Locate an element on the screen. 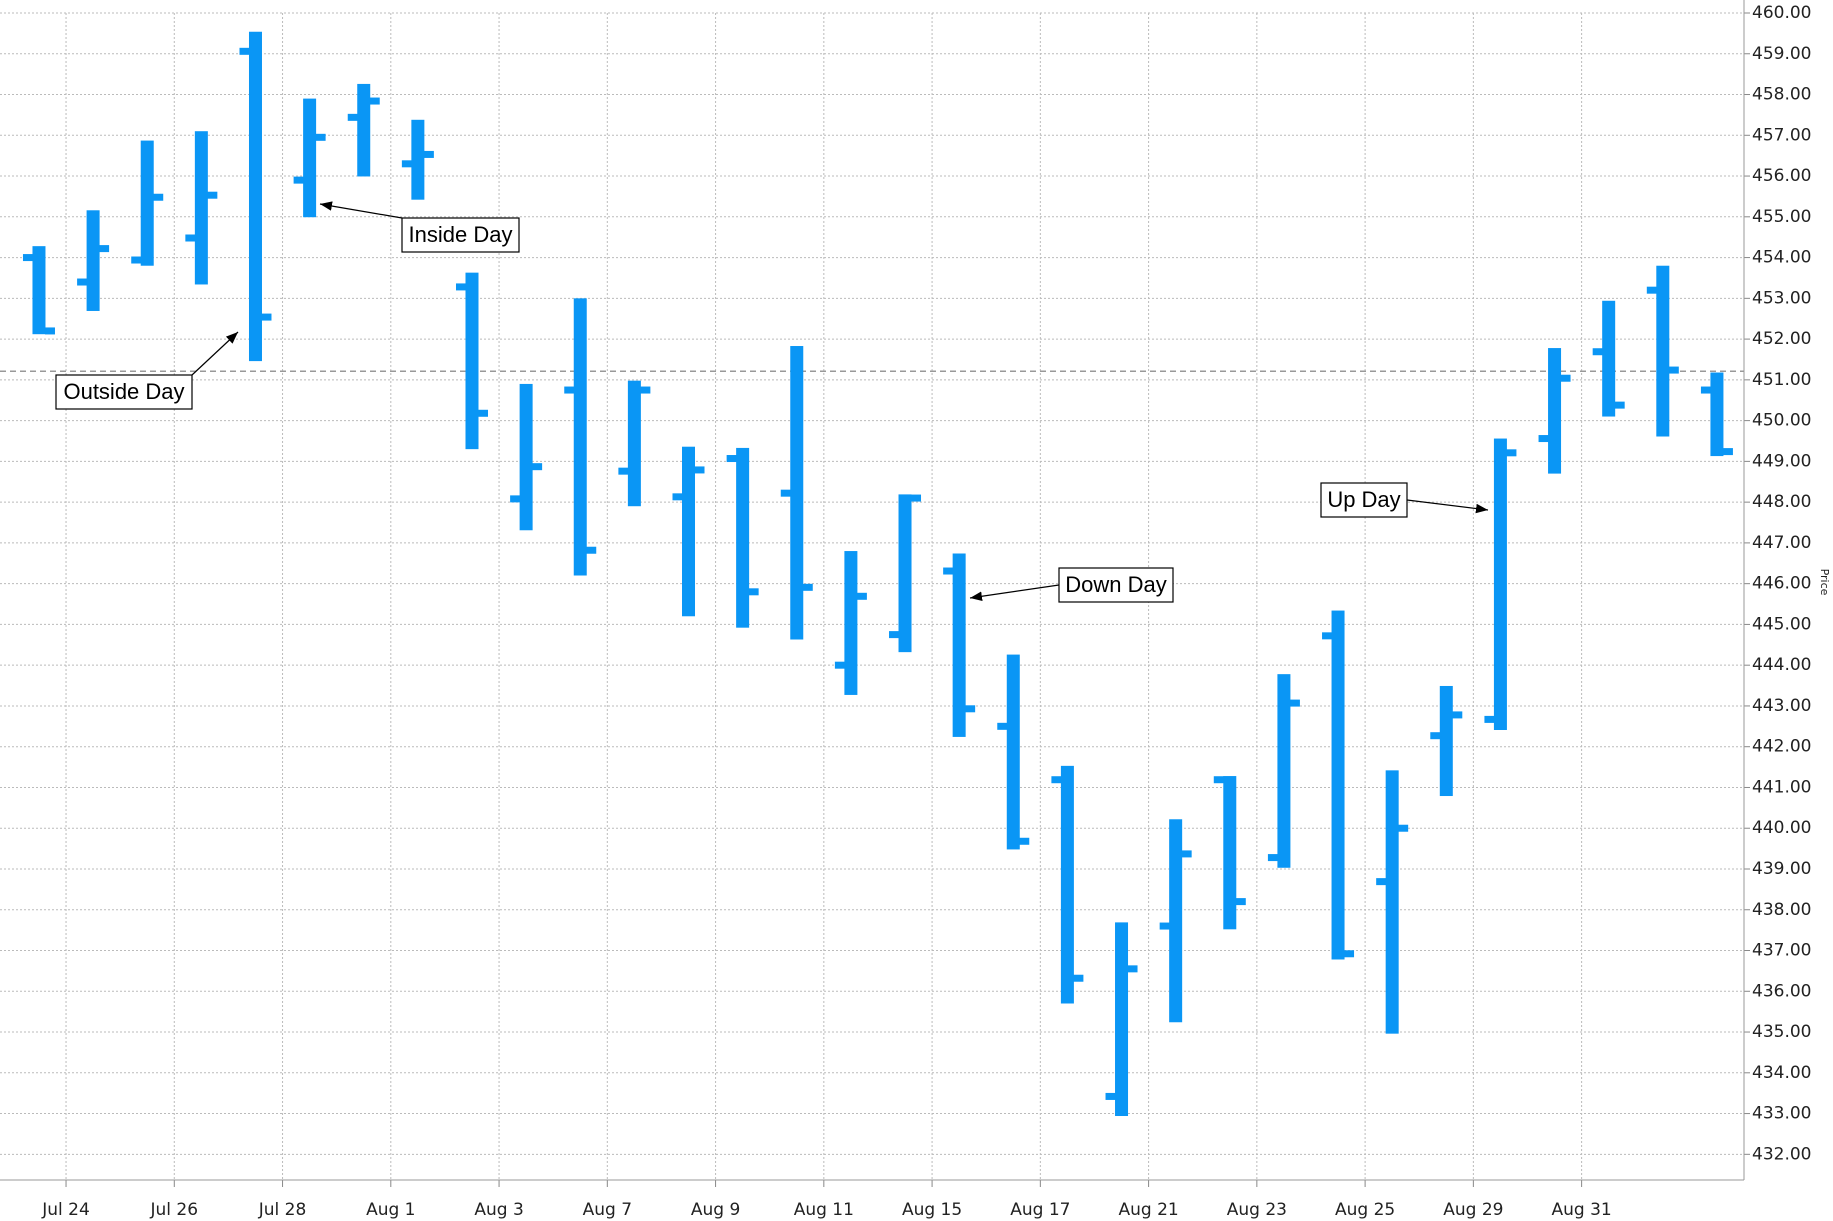 This screenshot has height=1221, width=1833. y-tick-label: 452.00 is located at coordinates (1781, 339).